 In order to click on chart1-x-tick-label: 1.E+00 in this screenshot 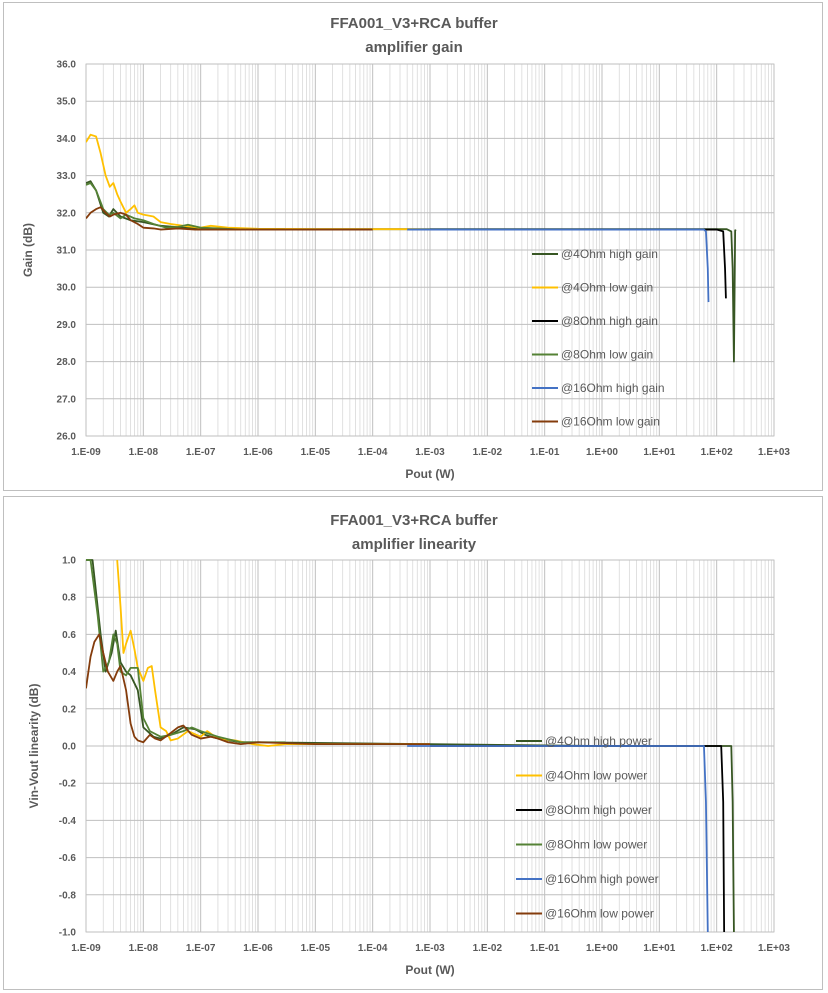, I will do `click(602, 452)`.